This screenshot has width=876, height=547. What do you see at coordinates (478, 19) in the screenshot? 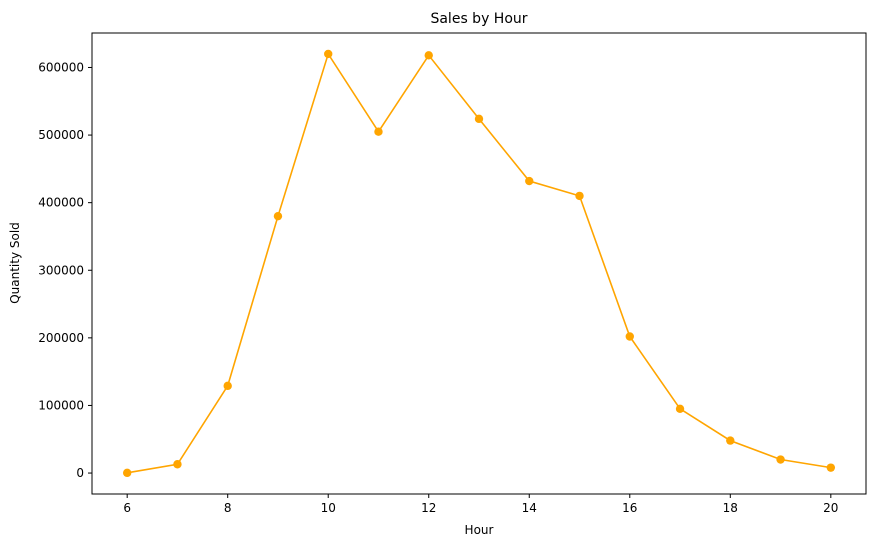
I see `chart-title: Sales by Hour` at bounding box center [478, 19].